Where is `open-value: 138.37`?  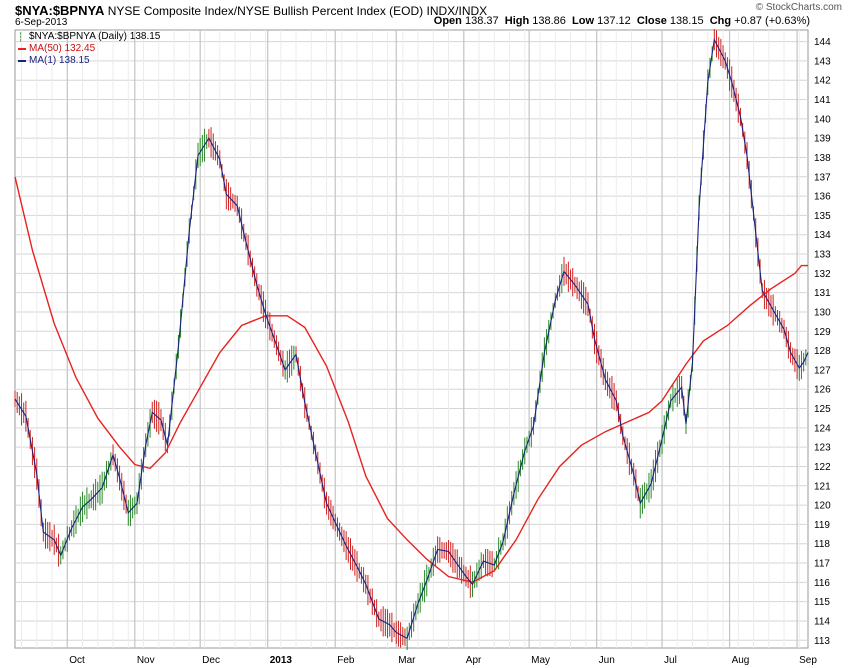
open-value: 138.37 is located at coordinates (481, 21).